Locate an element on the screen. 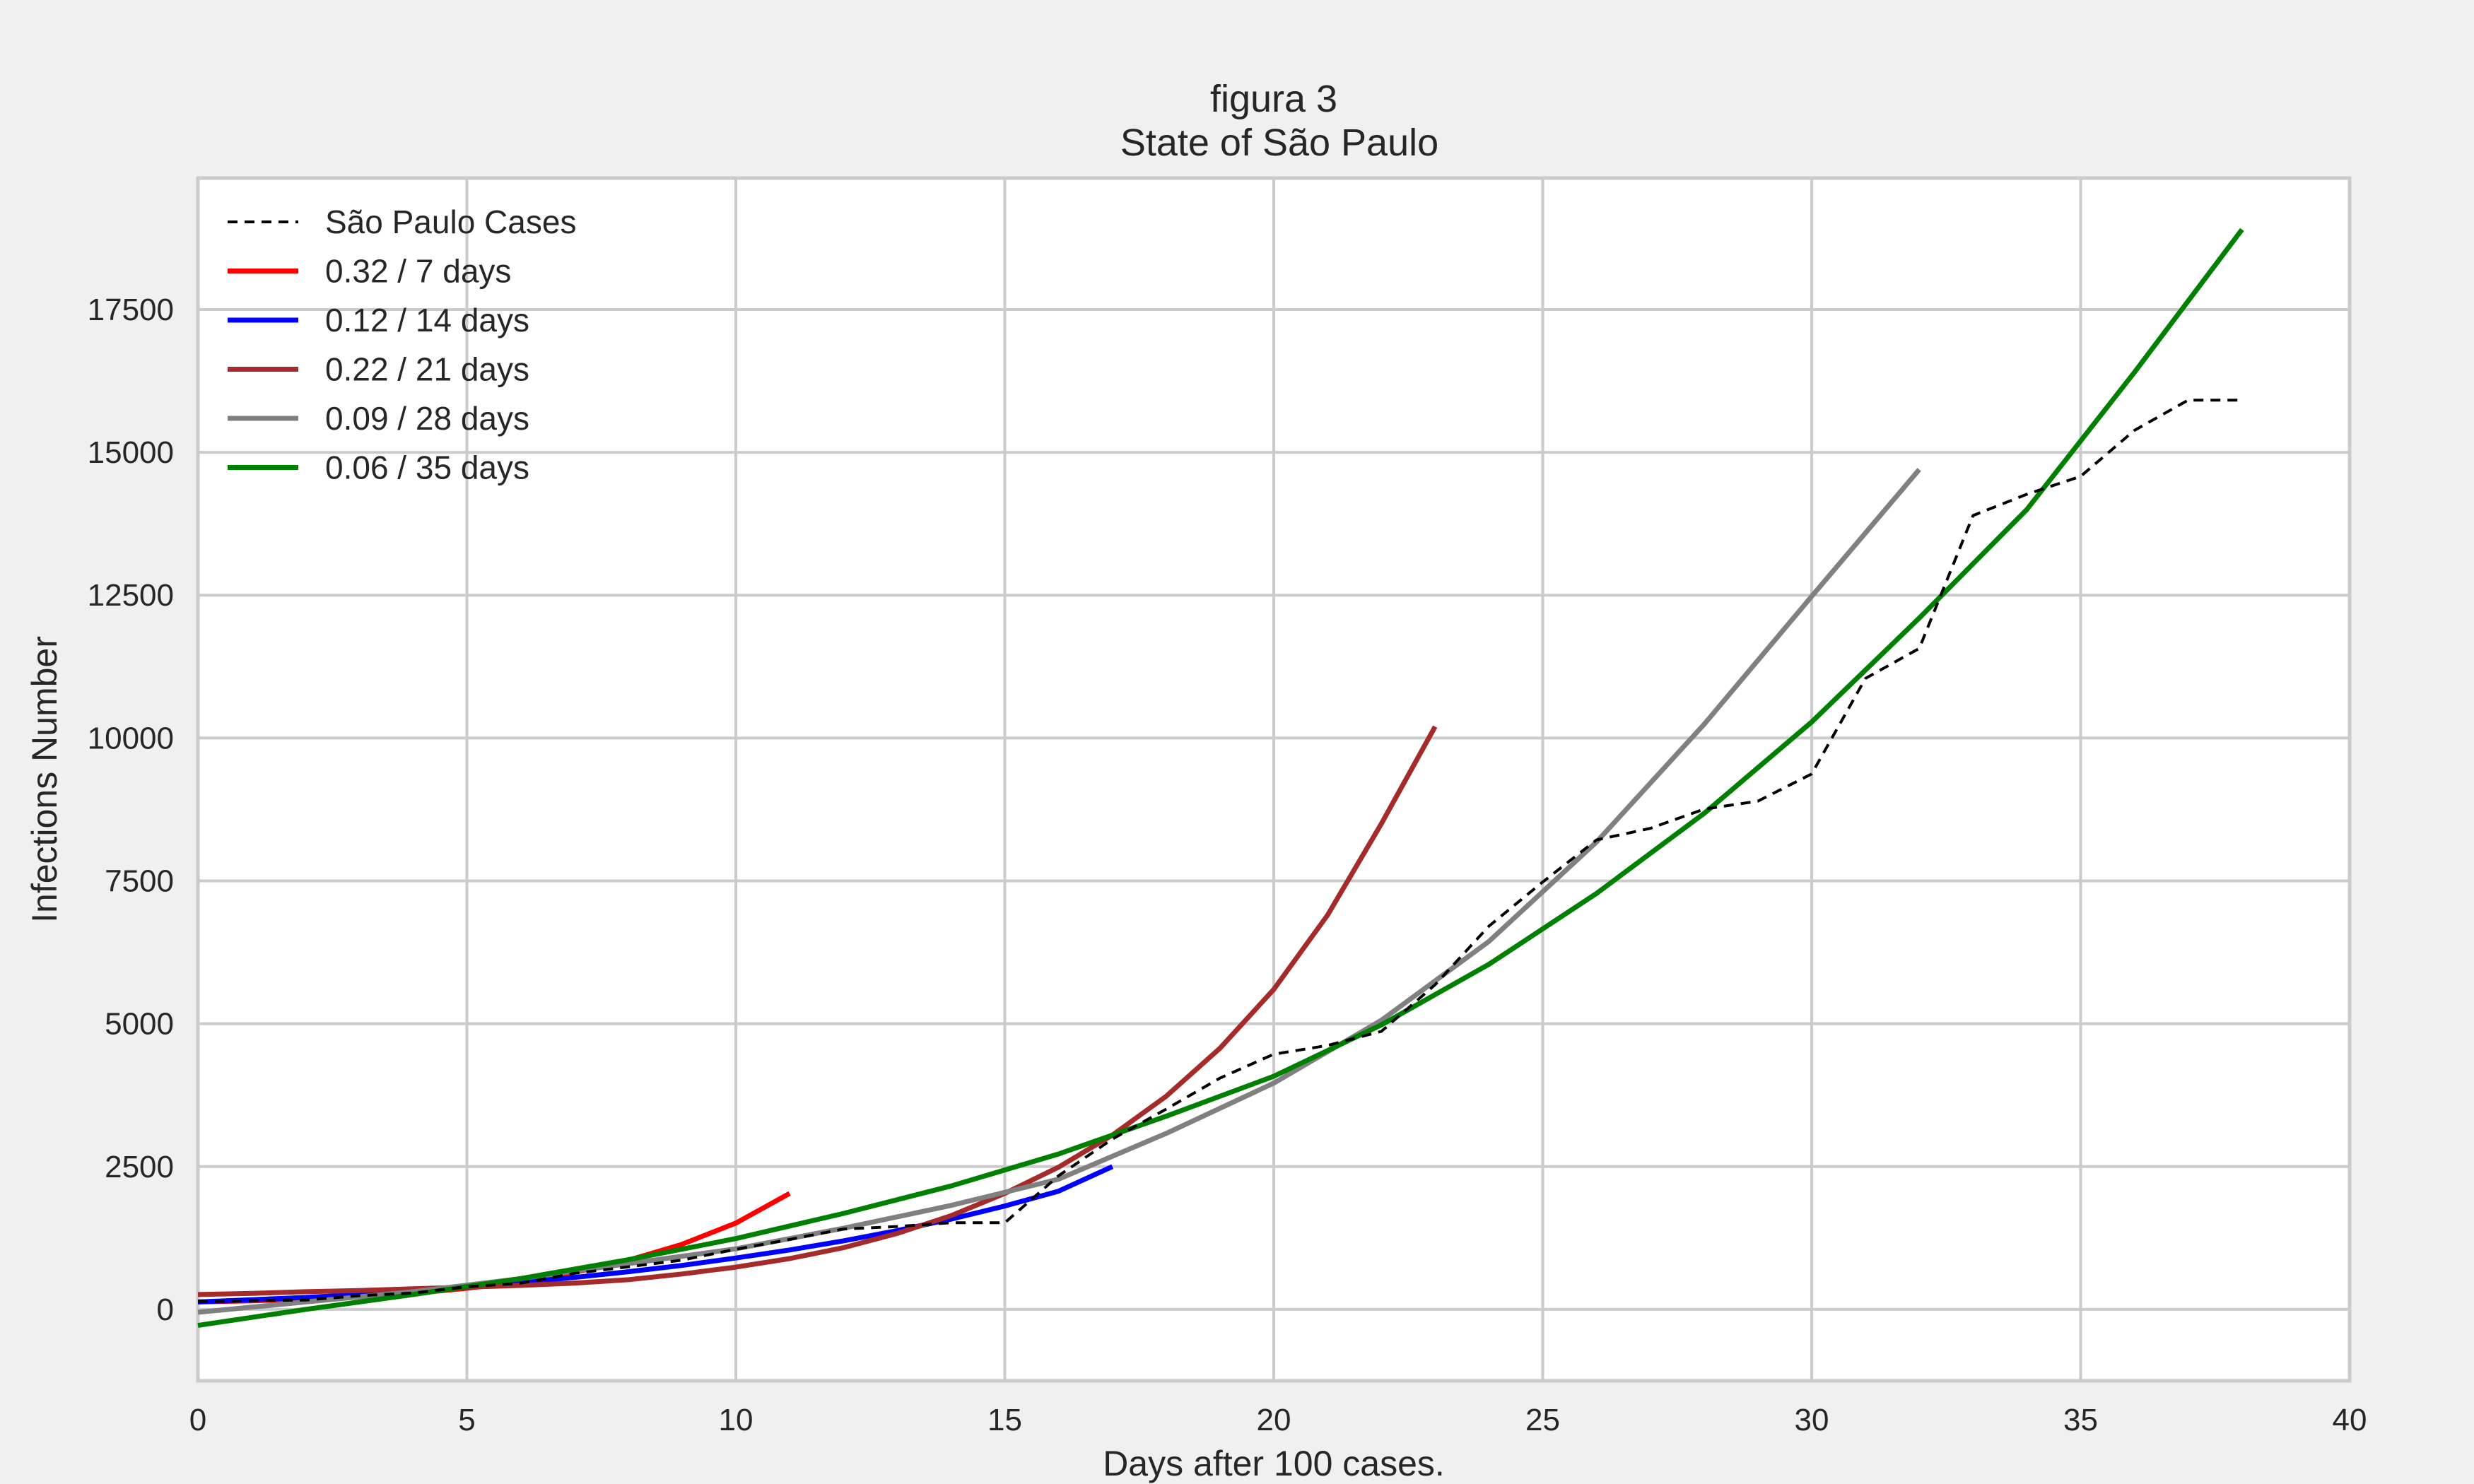  y-tick-label: 0 is located at coordinates (165, 1309).